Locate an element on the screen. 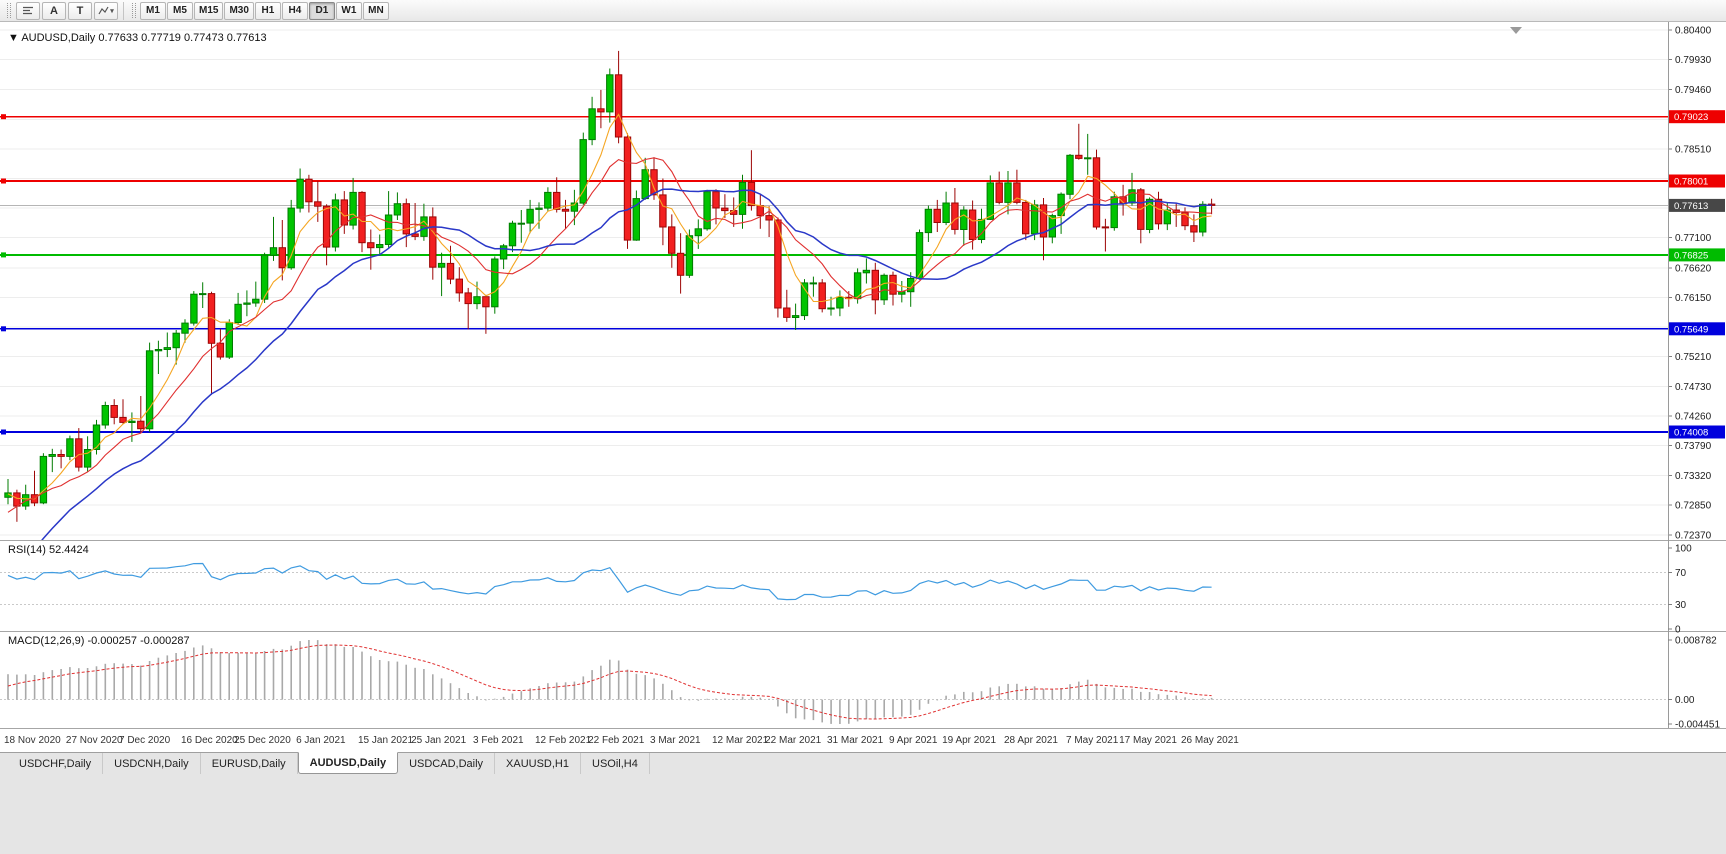  timeframe-button-m1: M1 is located at coordinates (153, 10).